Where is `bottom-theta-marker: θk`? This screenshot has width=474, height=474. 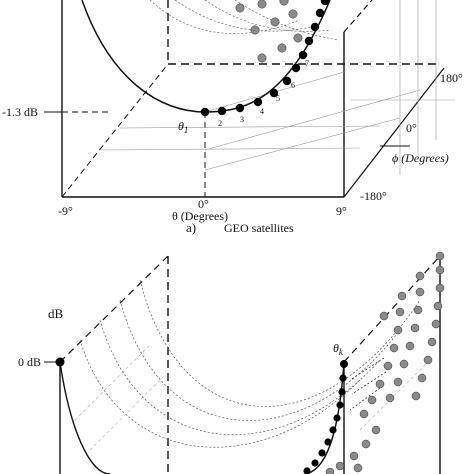 bottom-theta-marker: θk is located at coordinates (338, 349).